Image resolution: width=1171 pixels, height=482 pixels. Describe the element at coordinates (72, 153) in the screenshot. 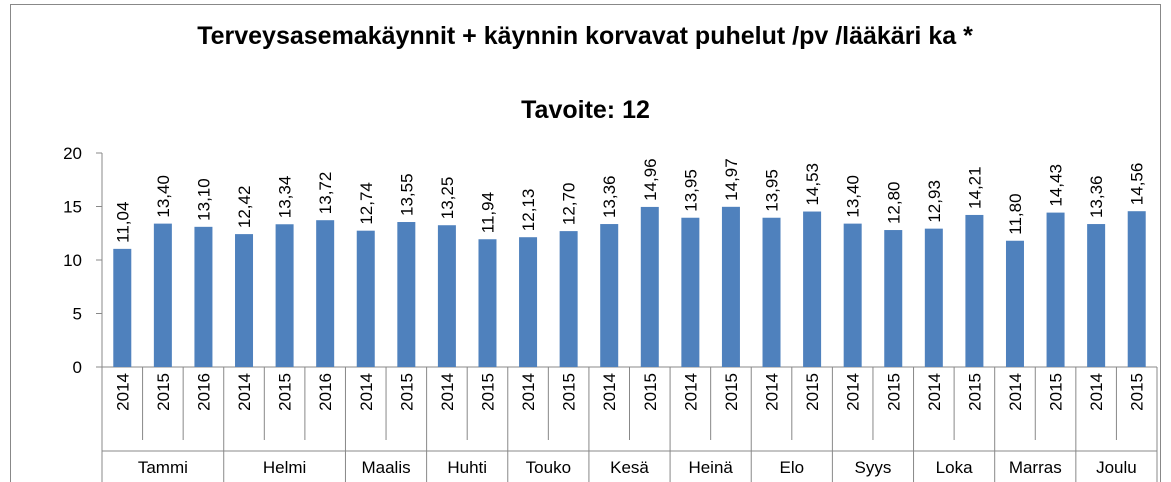

I see `y-tick-label: 20` at that location.